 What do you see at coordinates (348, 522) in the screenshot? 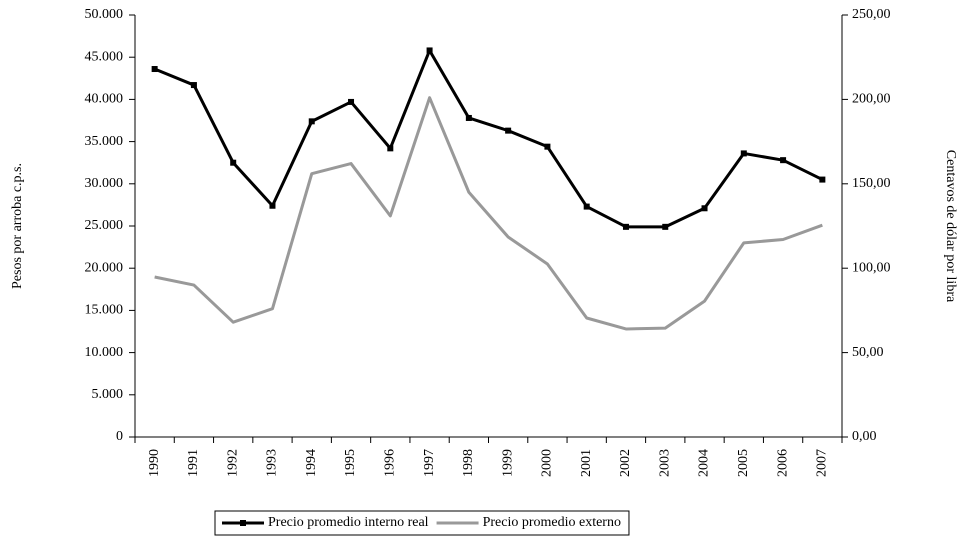
I see `legend-label: Precio promedio interno real` at bounding box center [348, 522].